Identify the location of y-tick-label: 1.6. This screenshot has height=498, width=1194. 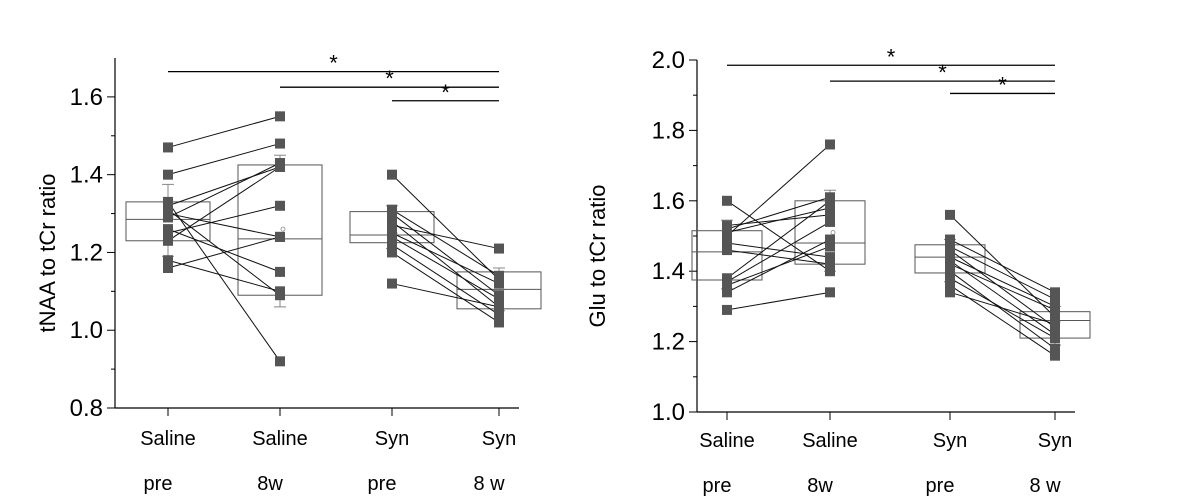
(86, 97).